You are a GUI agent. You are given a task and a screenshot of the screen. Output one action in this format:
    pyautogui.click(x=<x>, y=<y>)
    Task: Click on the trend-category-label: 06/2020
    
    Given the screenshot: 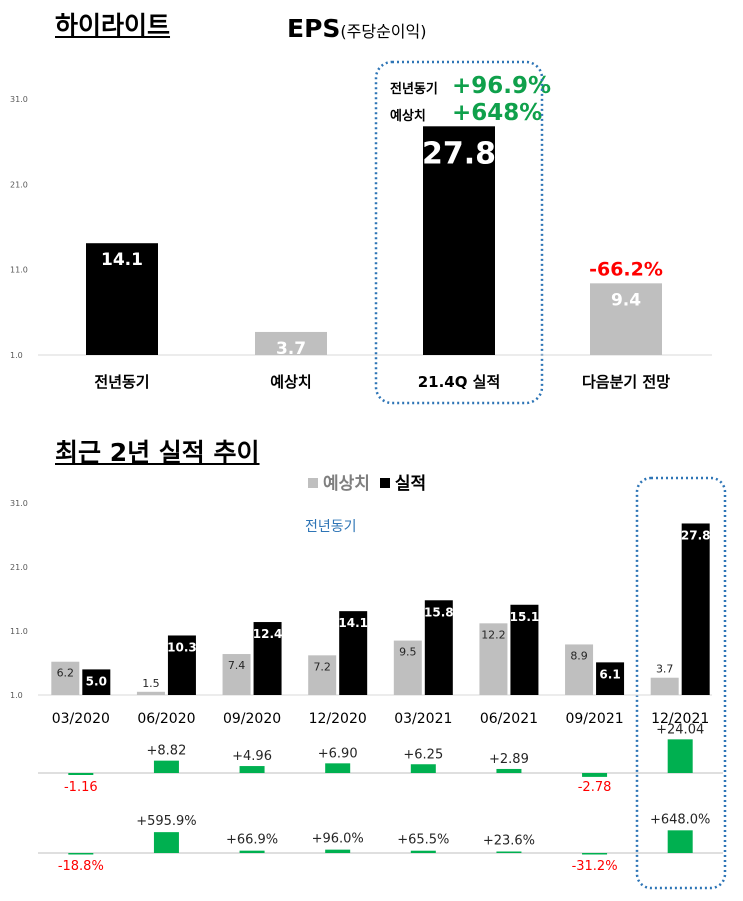 What is the action you would take?
    pyautogui.click(x=166, y=719)
    